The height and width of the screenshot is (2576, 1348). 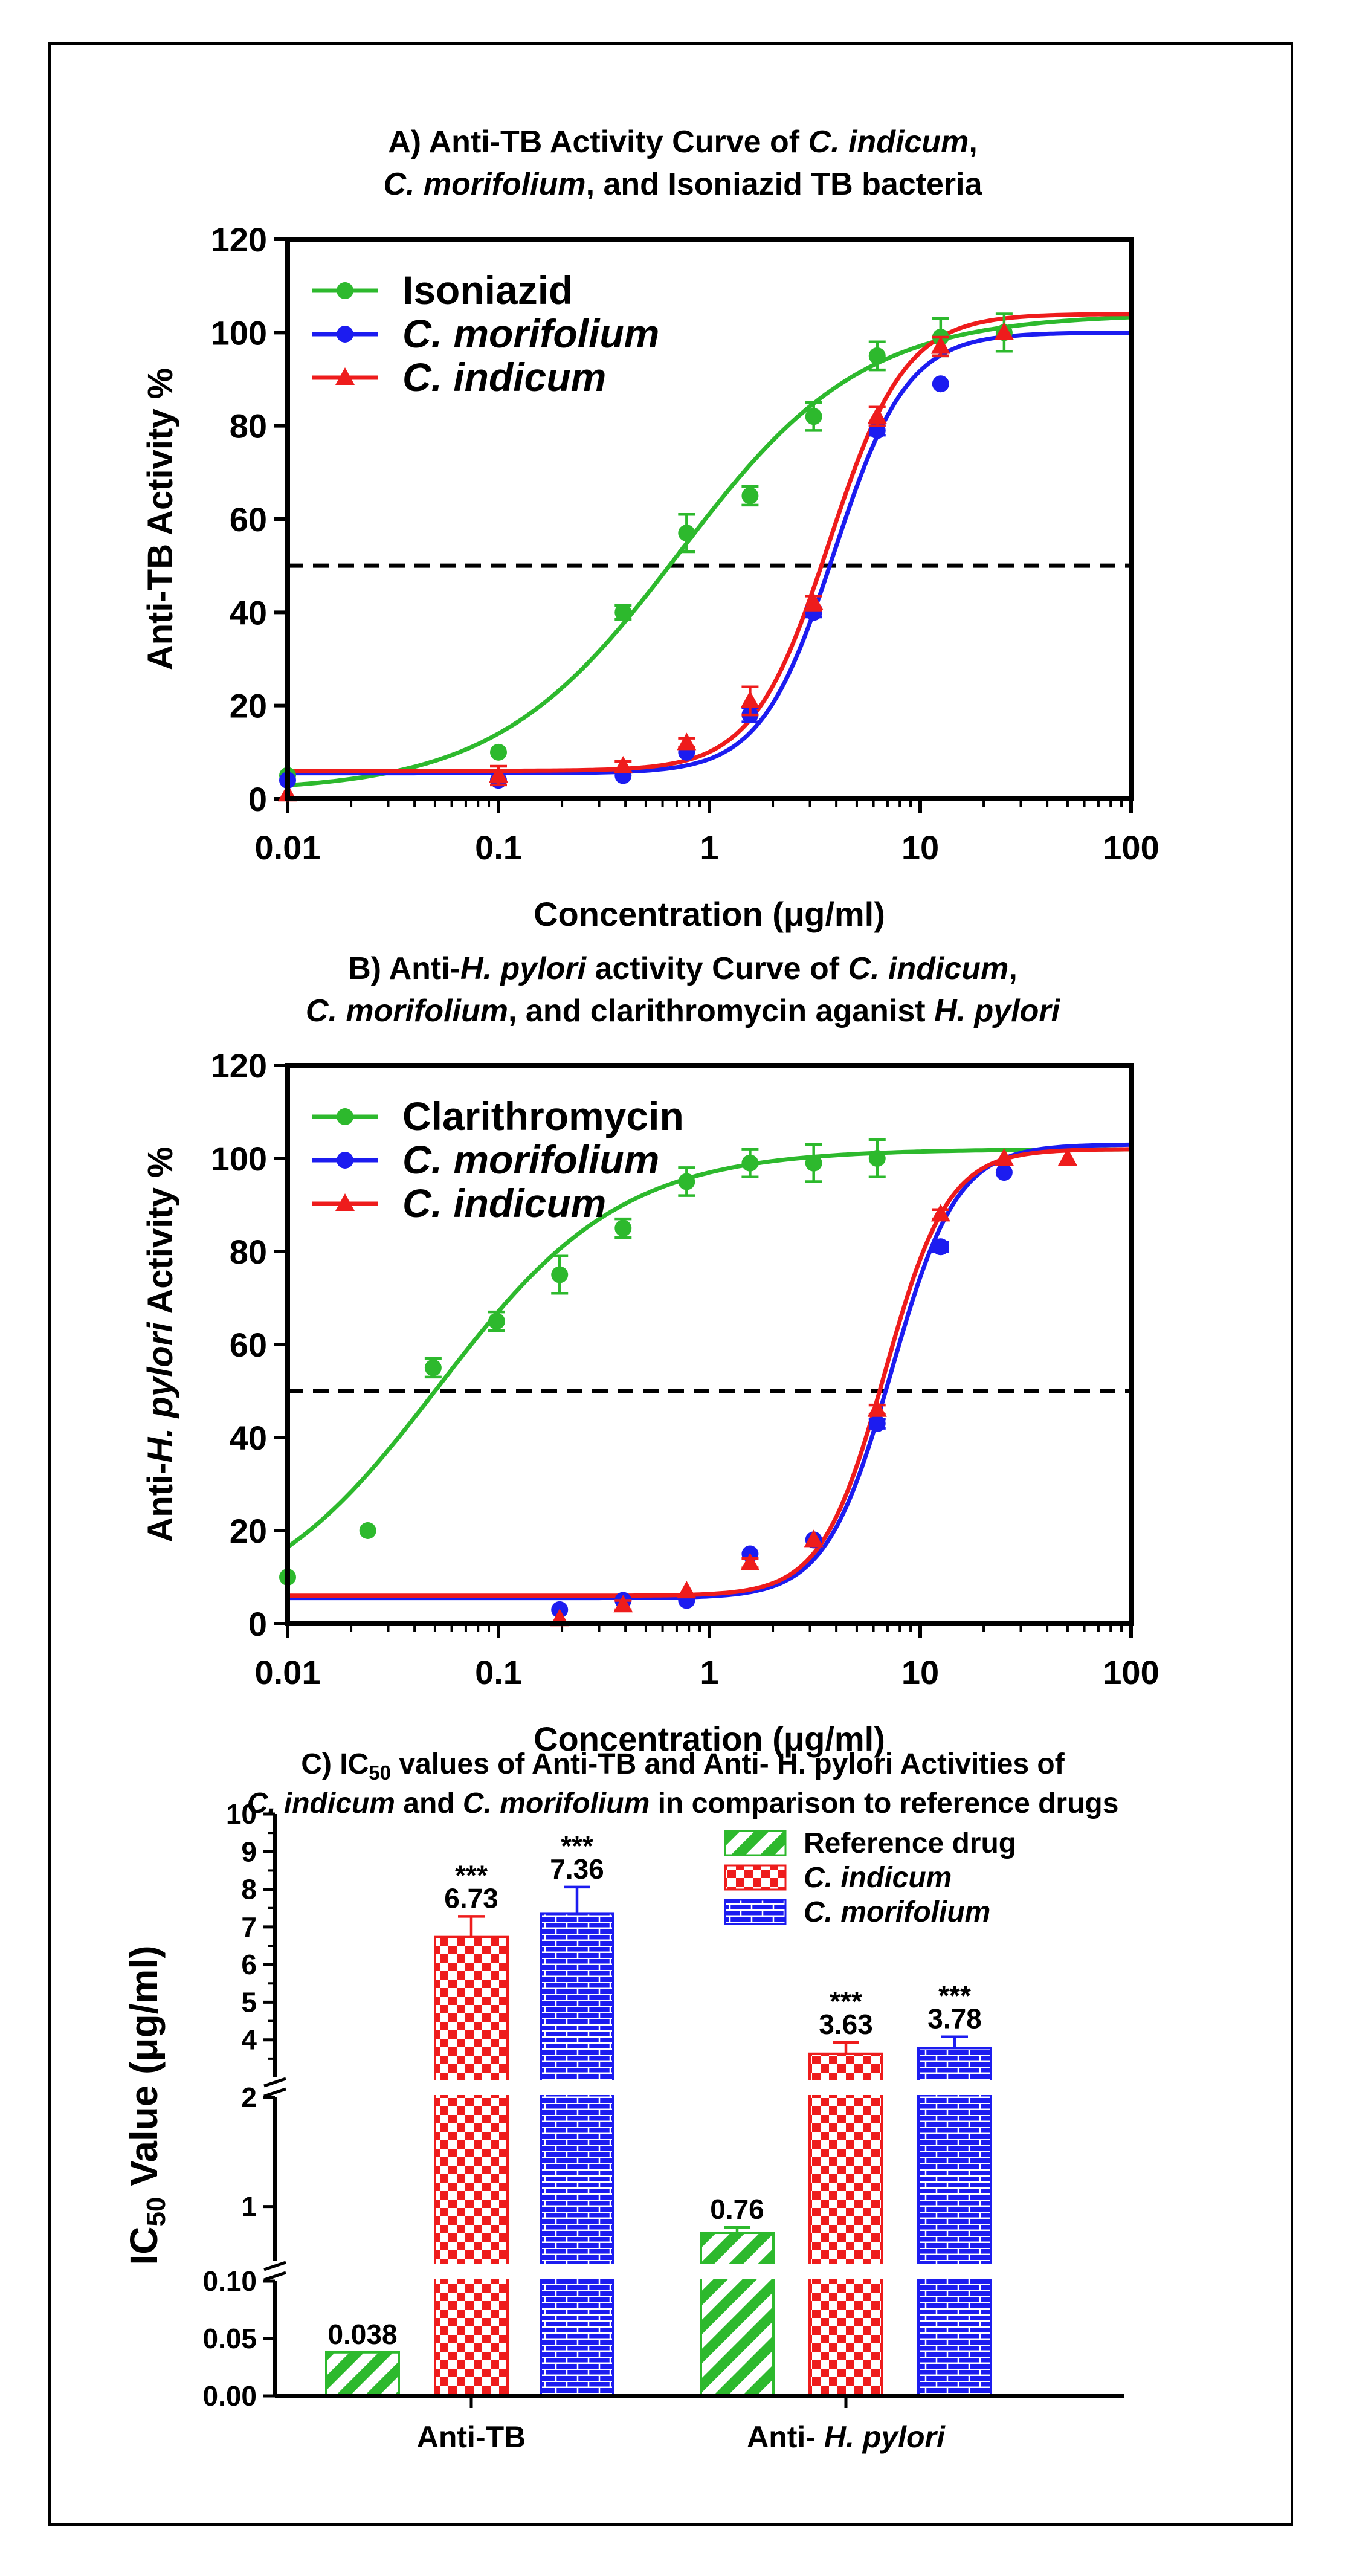 What do you see at coordinates (362, 2334) in the screenshot?
I see `bar-value-label: 0.038` at bounding box center [362, 2334].